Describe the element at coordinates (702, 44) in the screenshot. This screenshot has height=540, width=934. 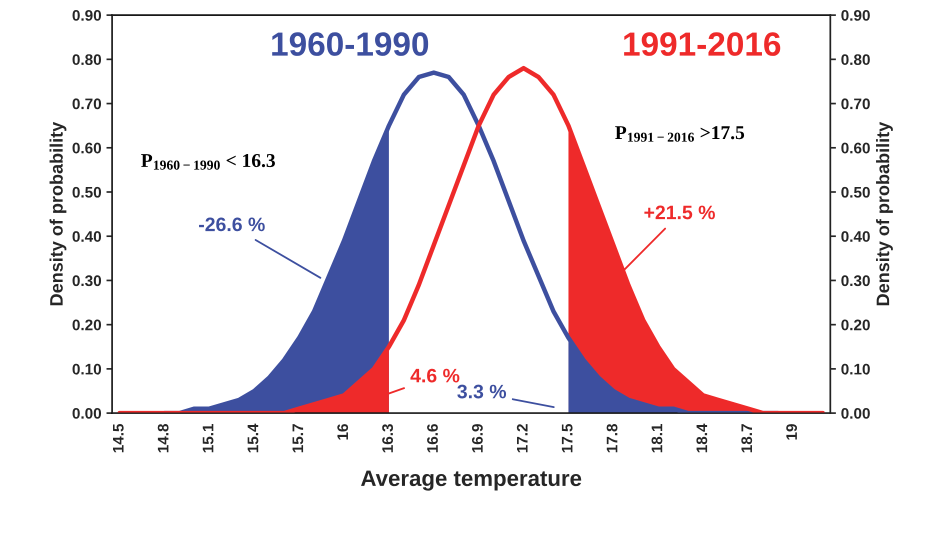
I see `annotation: 1991-2016` at that location.